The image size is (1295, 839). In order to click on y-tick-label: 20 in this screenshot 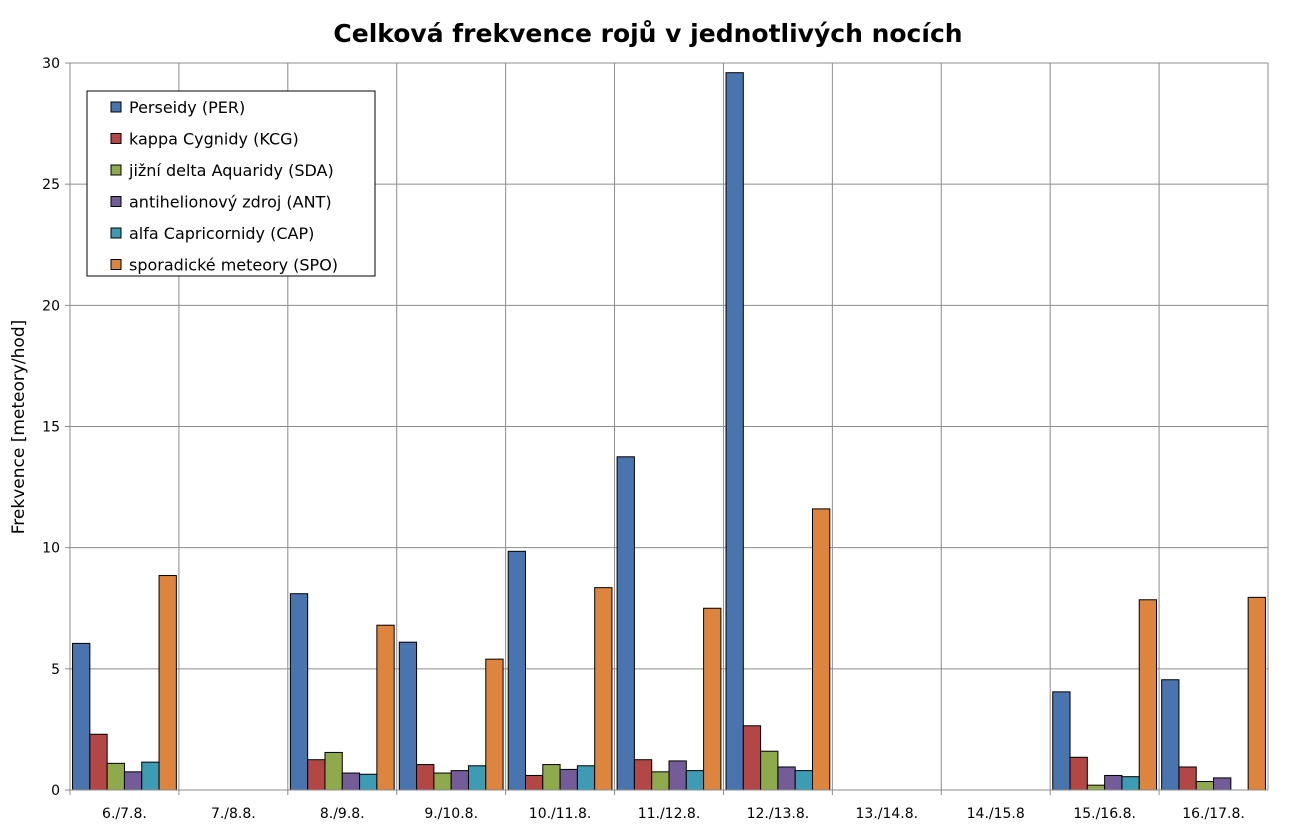, I will do `click(51, 306)`.